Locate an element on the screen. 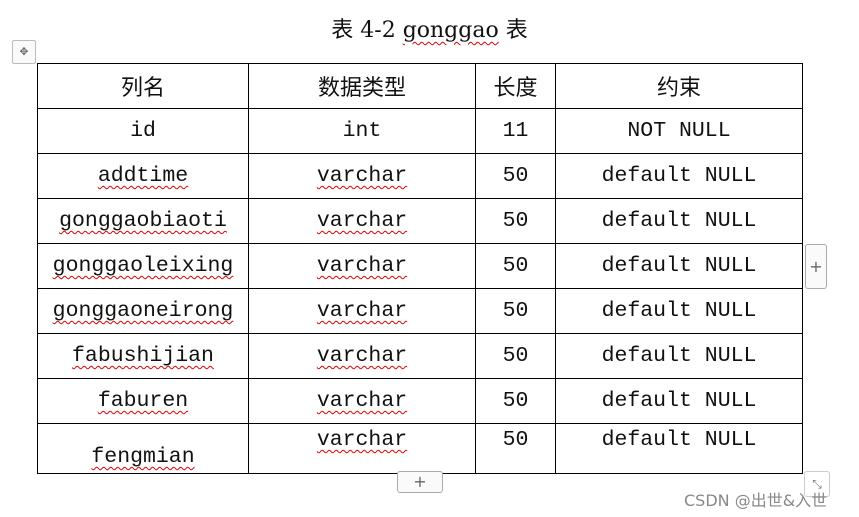 The width and height of the screenshot is (859, 517). table-resize-icon: ⤡ is located at coordinates (817, 484).